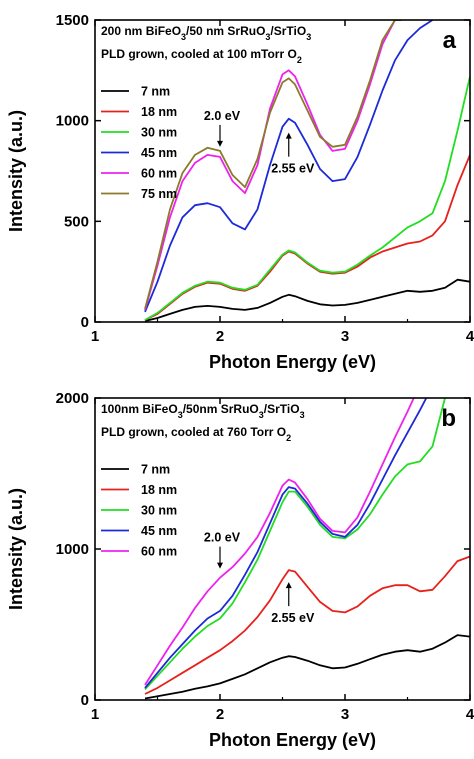 This screenshot has height=759, width=474. Describe the element at coordinates (196, 434) in the screenshot. I see `sample-note-line: PLD grown, cooled at 760 Torr O2` at that location.